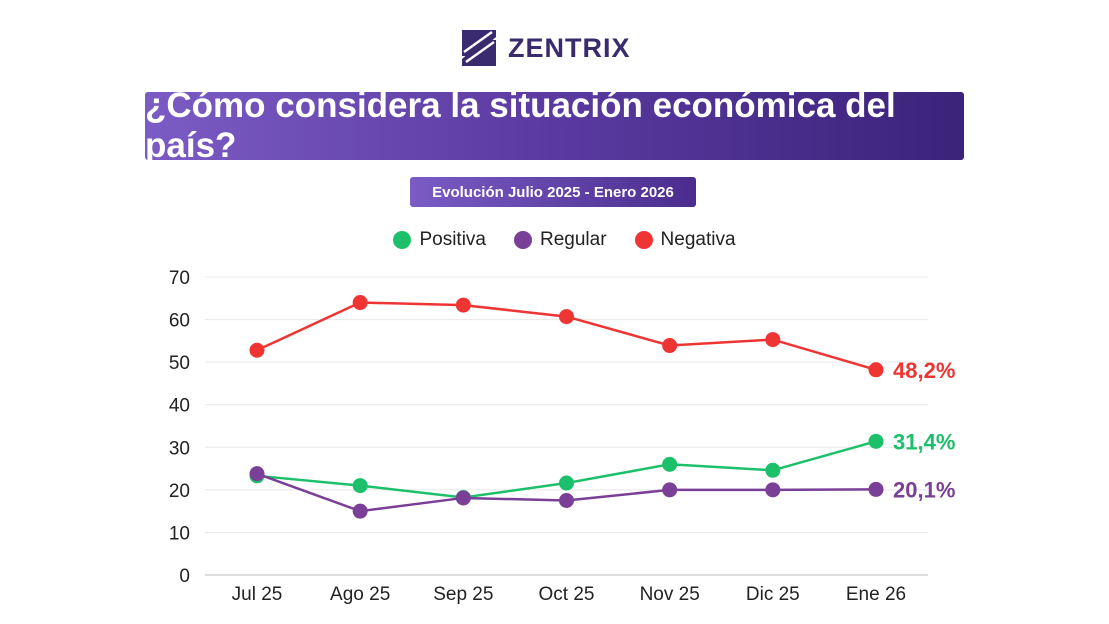 Image resolution: width=1109 pixels, height=624 pixels. Describe the element at coordinates (479, 48) in the screenshot. I see `zentrix-logo-icon` at that location.